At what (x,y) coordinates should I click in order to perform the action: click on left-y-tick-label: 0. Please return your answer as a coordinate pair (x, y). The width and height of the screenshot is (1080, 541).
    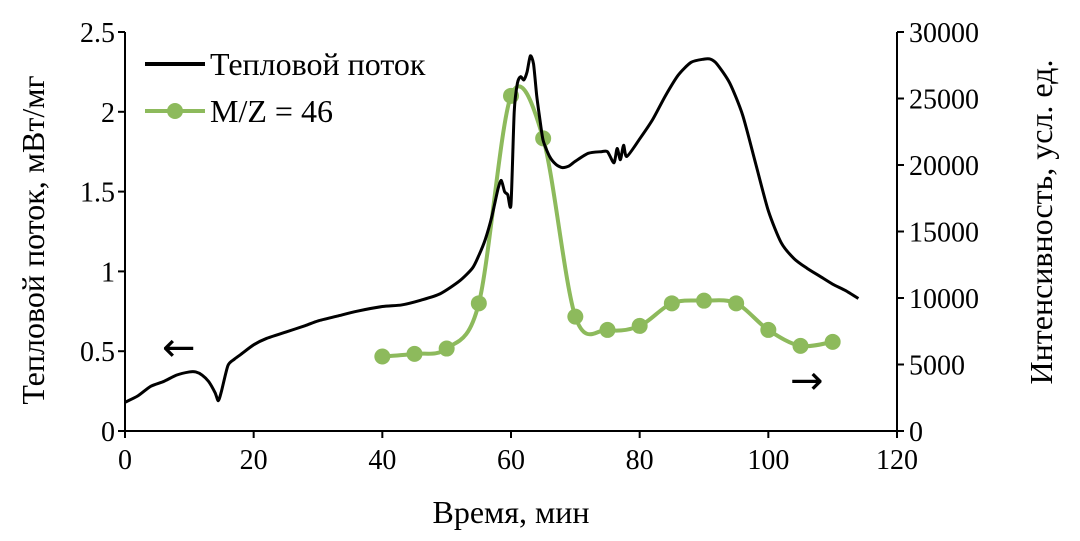
    Looking at the image, I should click on (108, 432).